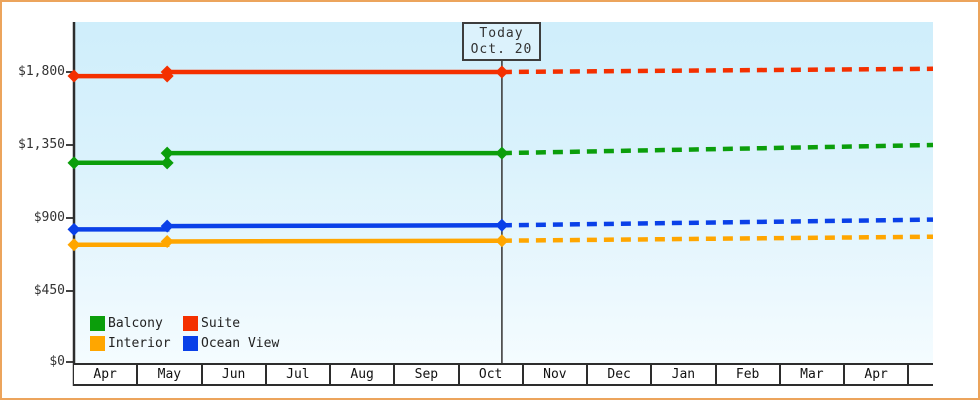 The height and width of the screenshot is (400, 980). What do you see at coordinates (139, 343) in the screenshot?
I see `legend-label: Interior` at bounding box center [139, 343].